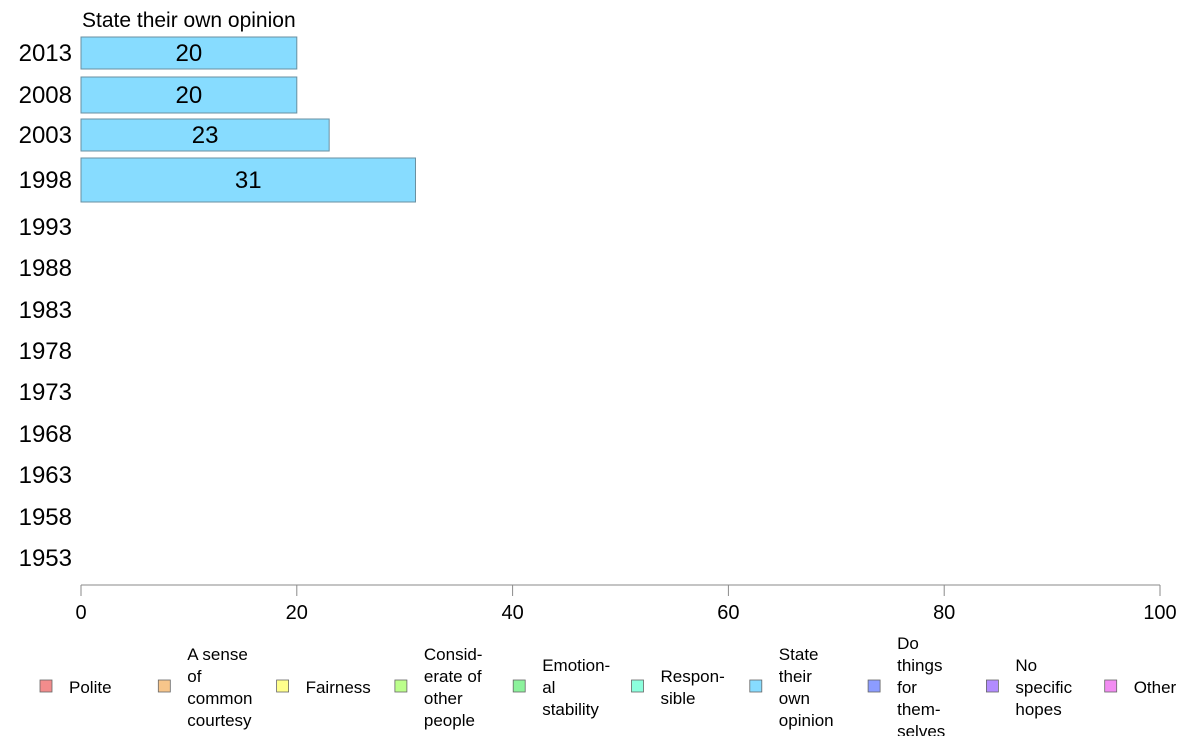 The image size is (1188, 736). Describe the element at coordinates (219, 687) in the screenshot. I see `legend-label: A sense of common courtesy` at that location.